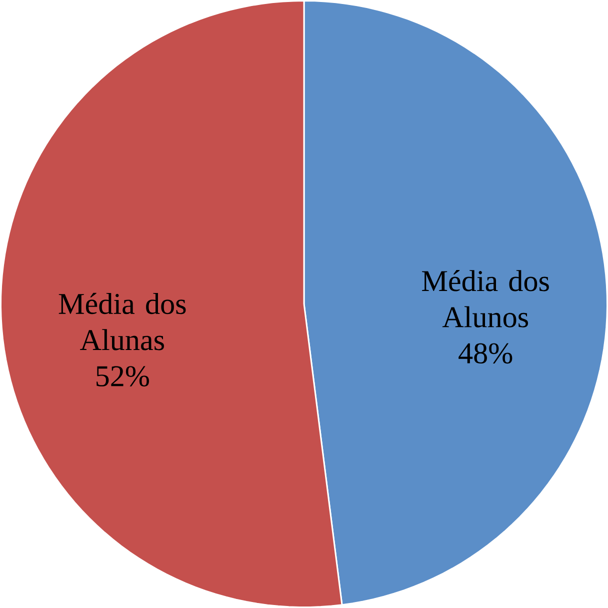 This screenshot has width=608, height=608. What do you see at coordinates (122, 321) in the screenshot?
I see `slice-label: Média dos Alunas` at bounding box center [122, 321].